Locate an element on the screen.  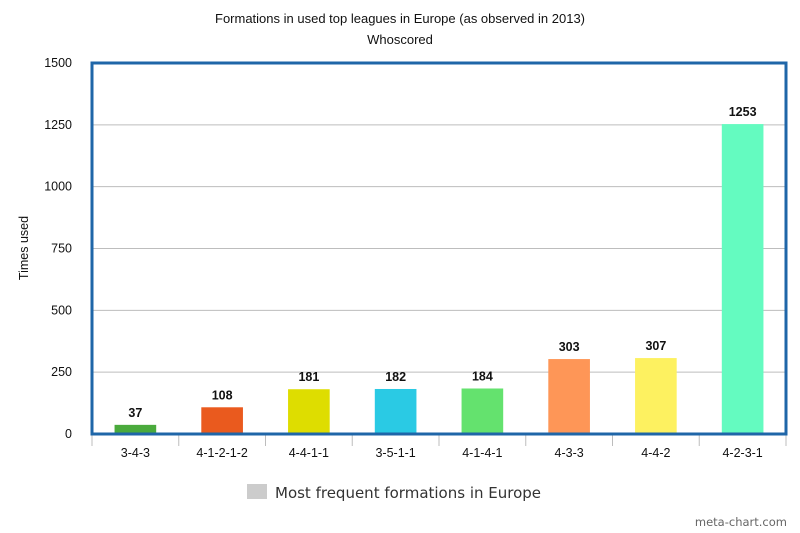
legend-label: Most frequent formations in Europe is located at coordinates (408, 493).